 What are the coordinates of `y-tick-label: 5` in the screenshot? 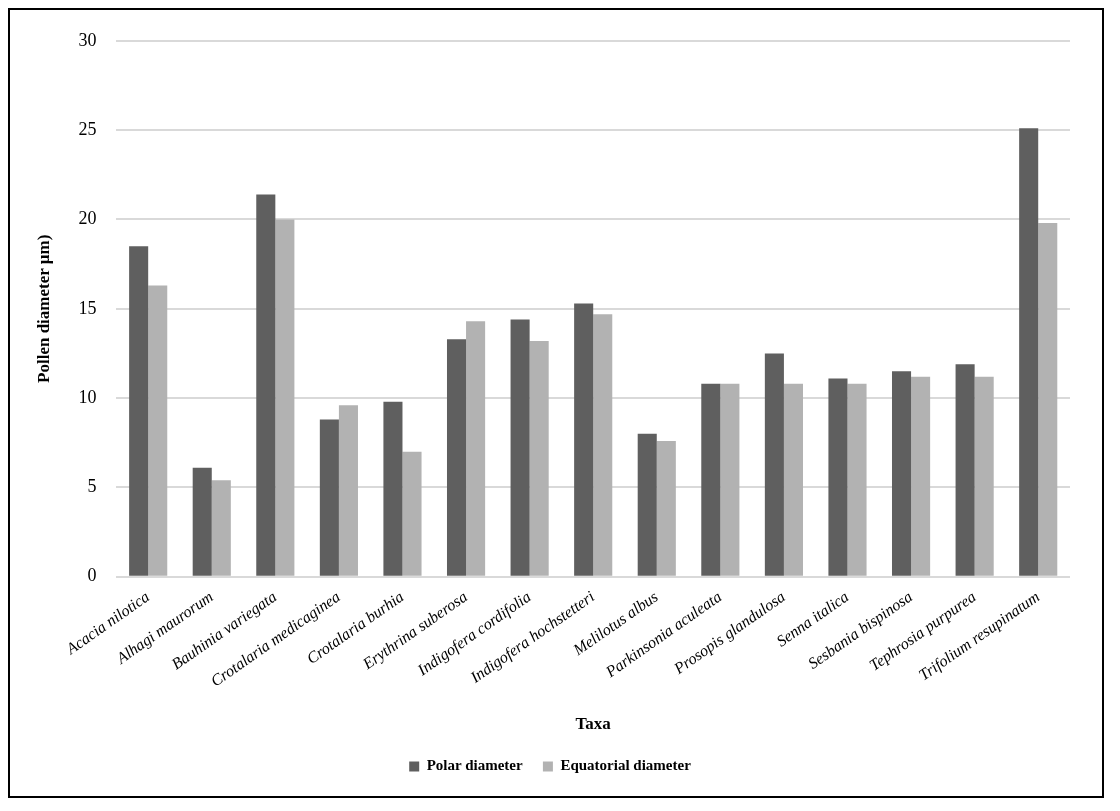 It's located at (92, 486).